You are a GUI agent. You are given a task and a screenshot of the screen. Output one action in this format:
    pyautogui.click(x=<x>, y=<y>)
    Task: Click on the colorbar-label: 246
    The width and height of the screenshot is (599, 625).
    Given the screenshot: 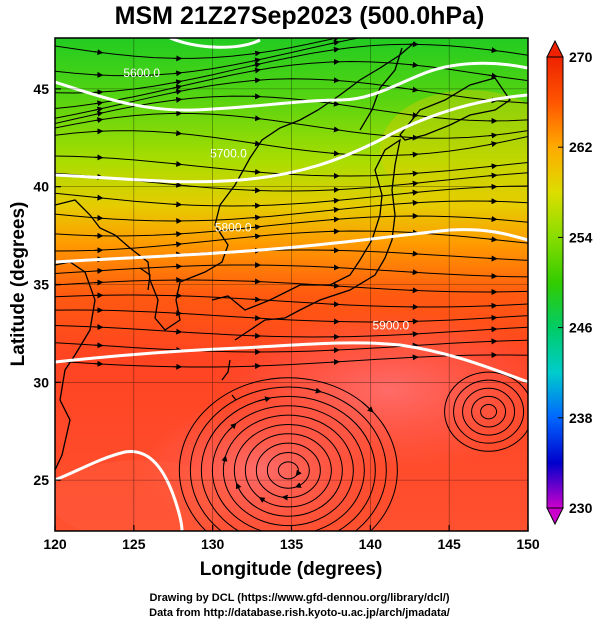 What is the action you would take?
    pyautogui.click(x=581, y=328)
    